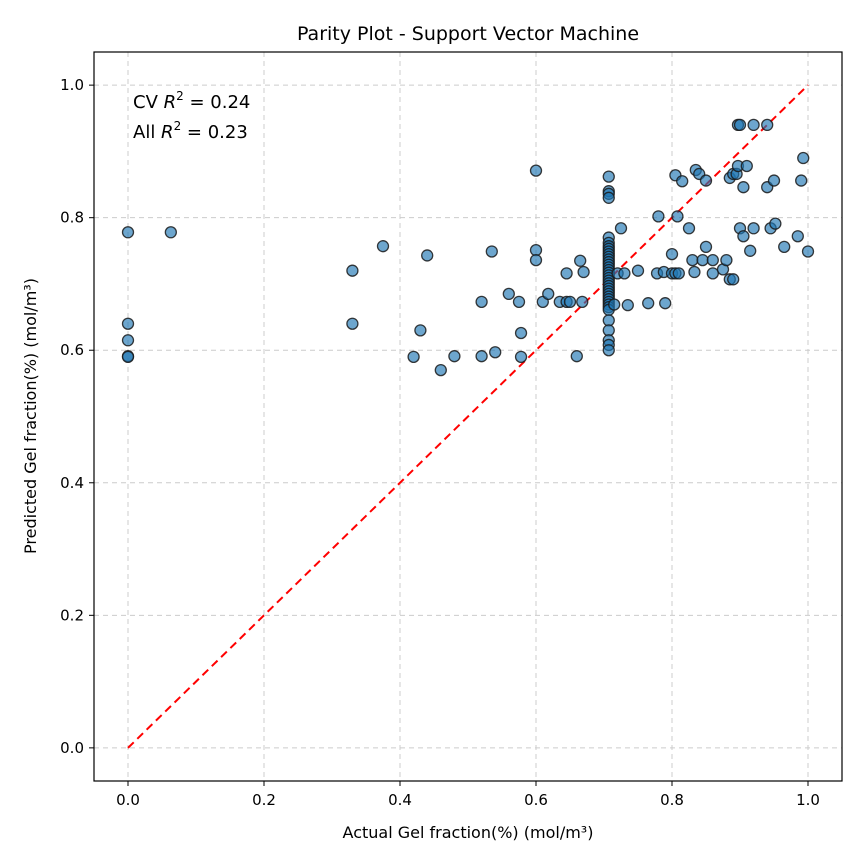 Image resolution: width=864 pixels, height=864 pixels. I want to click on x-tick-label: 0.2, so click(264, 800).